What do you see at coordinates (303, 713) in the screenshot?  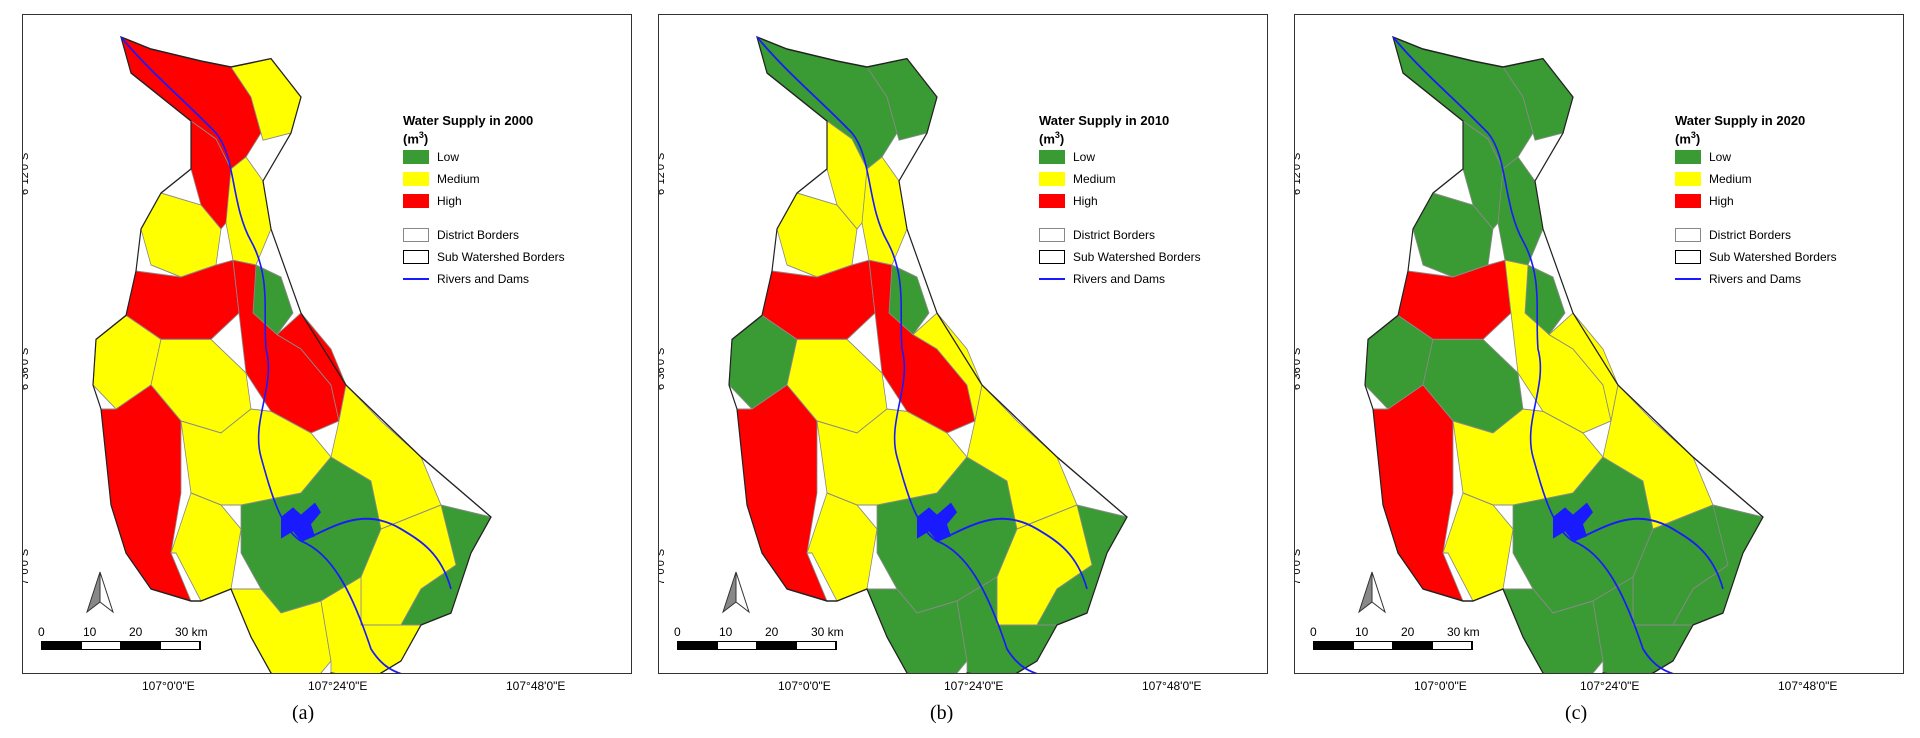 I see `panel-caption-a: (a)` at bounding box center [303, 713].